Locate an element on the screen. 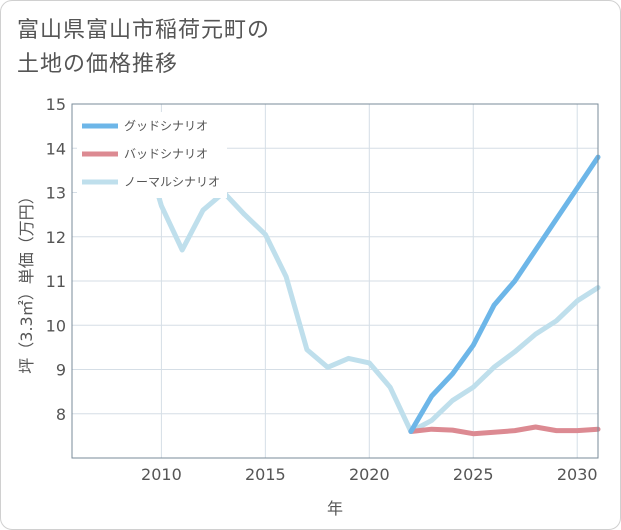  y-tick-label: 12 is located at coordinates (56, 237).